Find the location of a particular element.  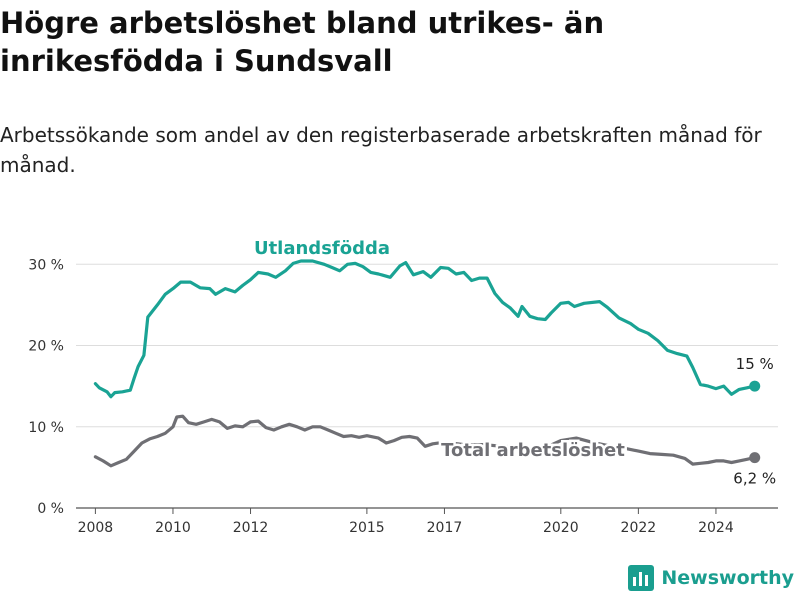

end-label-total: 6,2 % is located at coordinates (754, 479).